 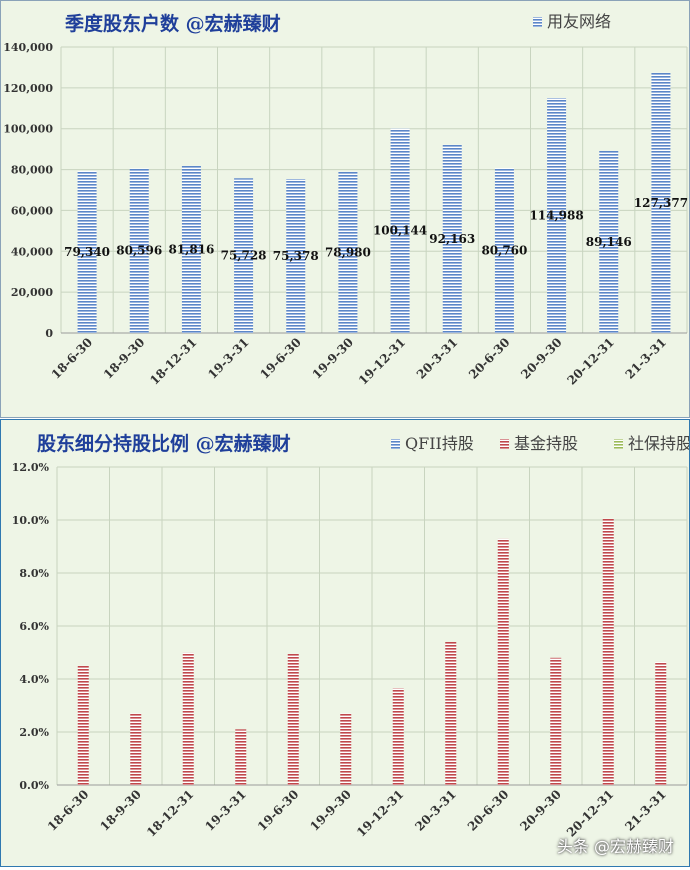 What do you see at coordinates (658, 443) in the screenshot?
I see `legend-label-2: 社保持股` at bounding box center [658, 443].